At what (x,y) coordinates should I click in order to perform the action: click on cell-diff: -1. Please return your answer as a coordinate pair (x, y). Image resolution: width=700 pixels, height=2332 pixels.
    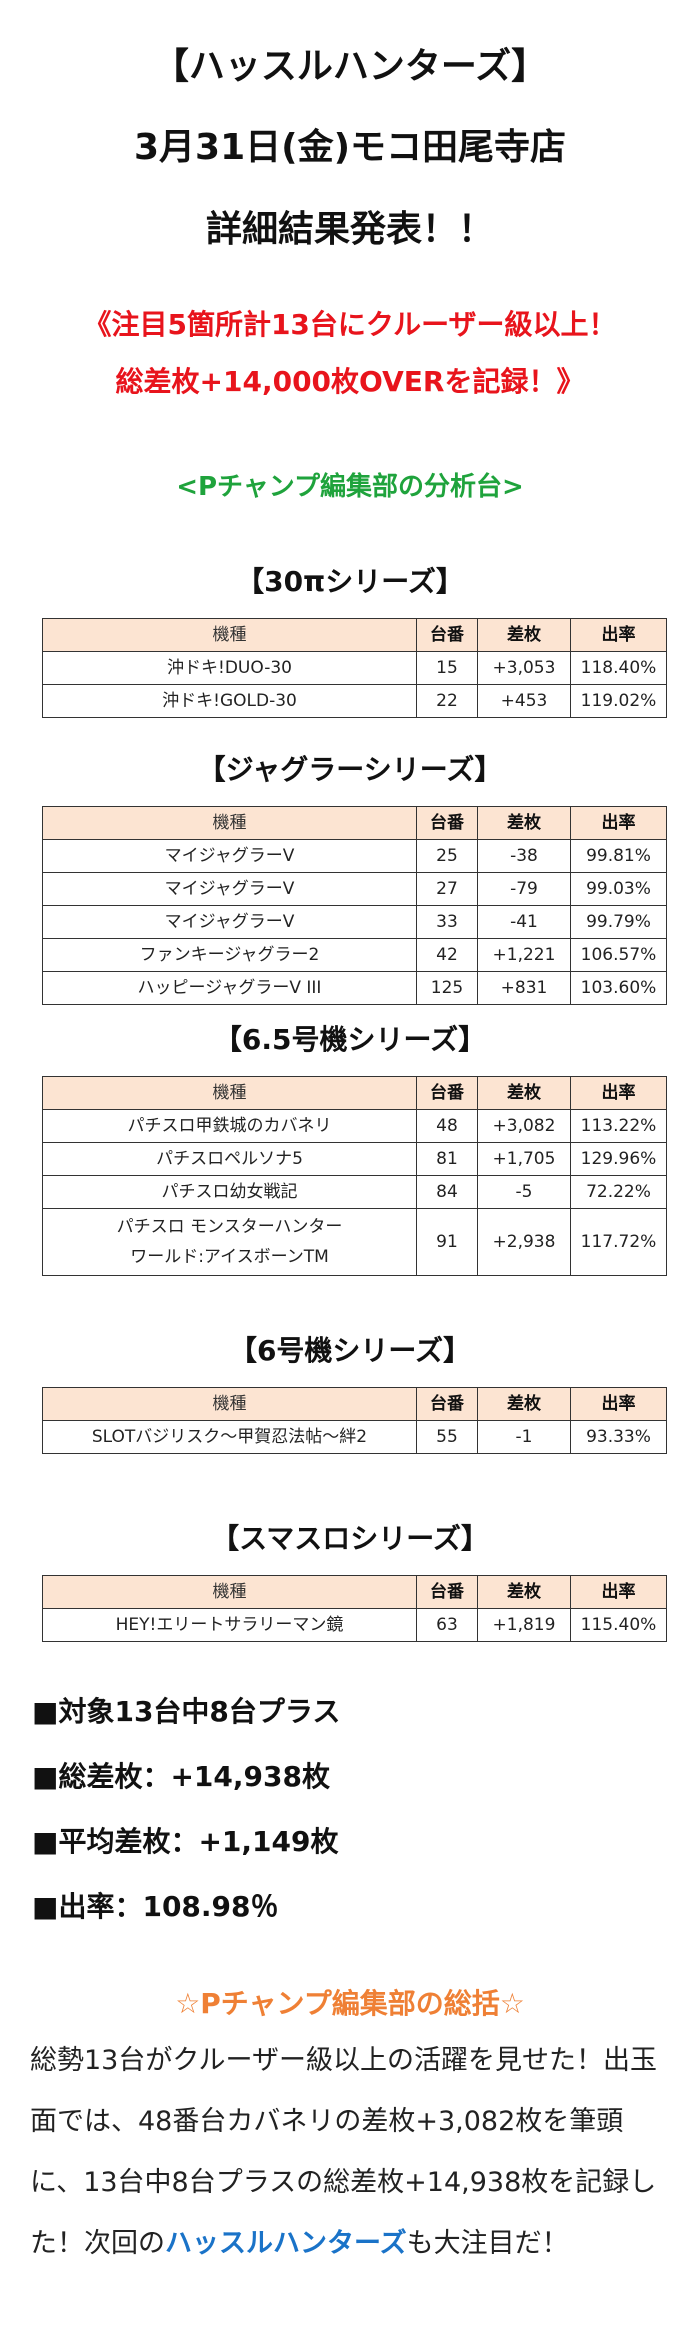
    Looking at the image, I should click on (524, 1437).